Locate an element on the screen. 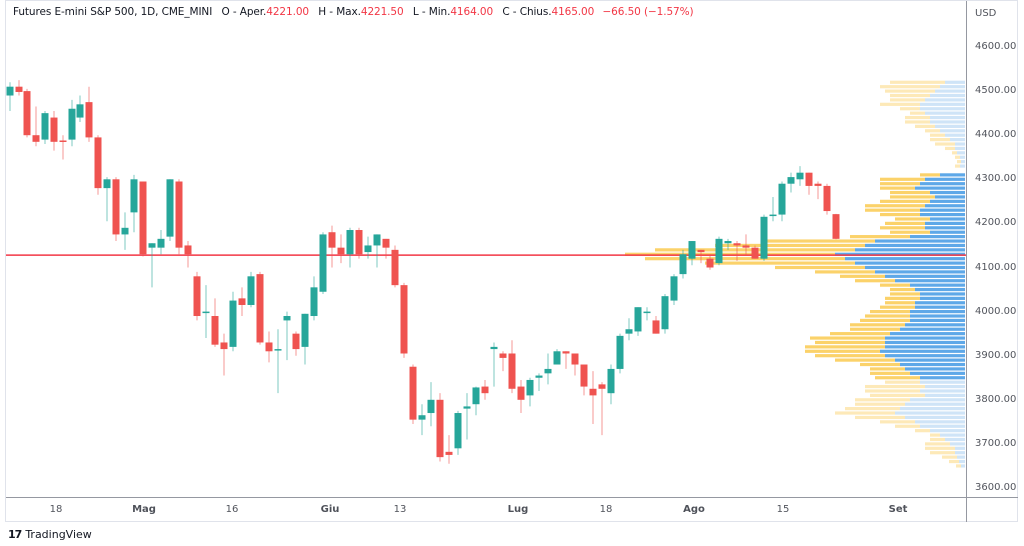 This screenshot has width=1024, height=546. price-tick: 4100.00 is located at coordinates (996, 267).